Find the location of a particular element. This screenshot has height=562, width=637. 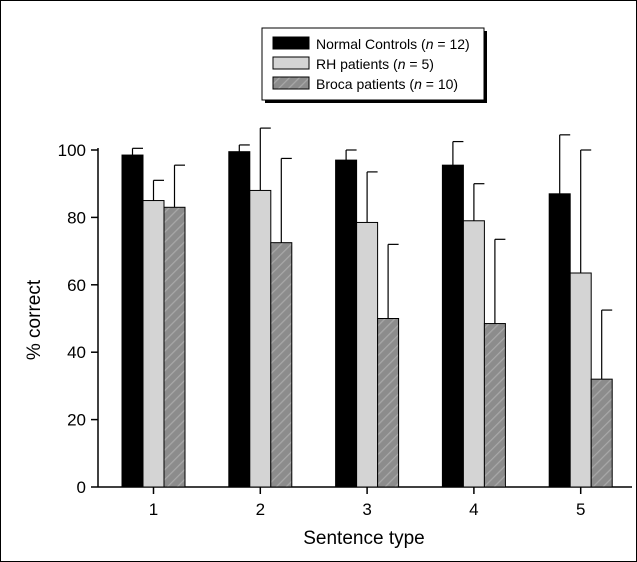

legend-entry: RH patients (n = 5) is located at coordinates (375, 64).